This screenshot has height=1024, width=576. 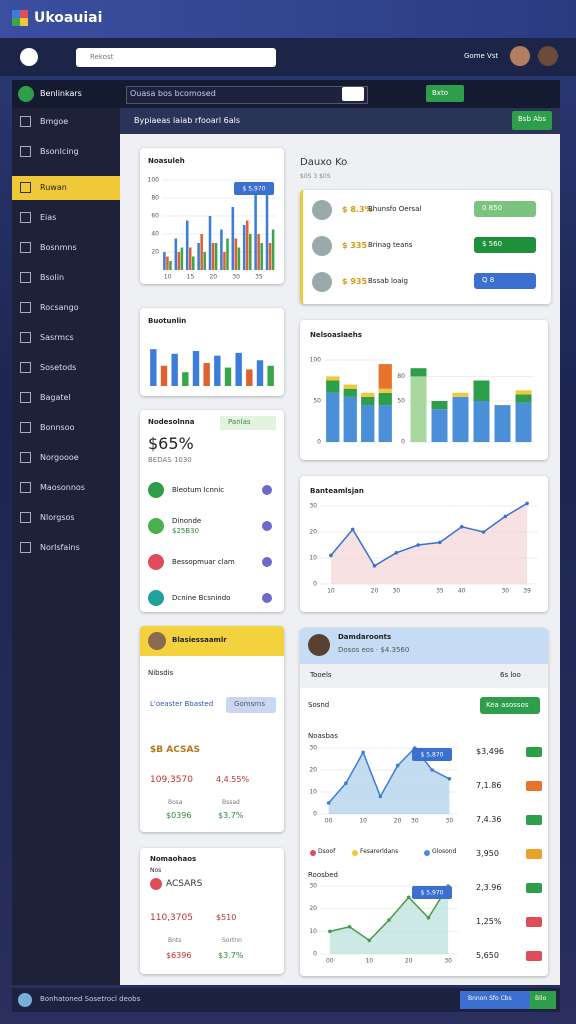 What do you see at coordinates (315, 176) in the screenshot?
I see `section-subtitle: $0S 3 $0S` at bounding box center [315, 176].